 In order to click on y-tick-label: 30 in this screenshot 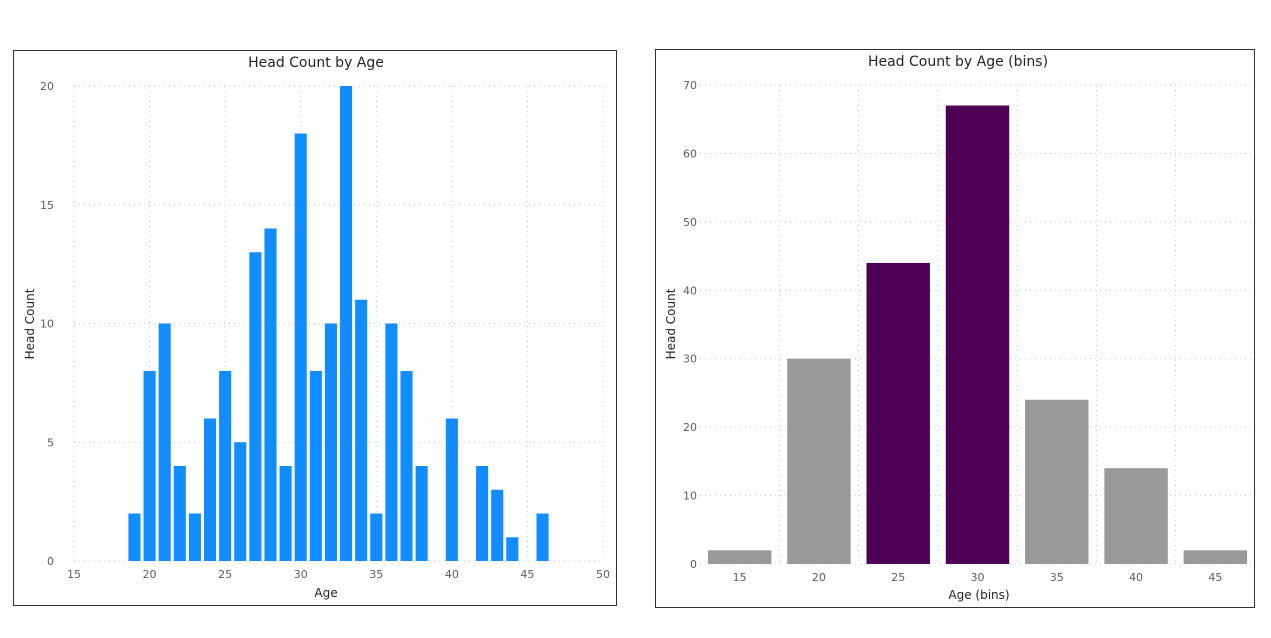, I will do `click(690, 359)`.